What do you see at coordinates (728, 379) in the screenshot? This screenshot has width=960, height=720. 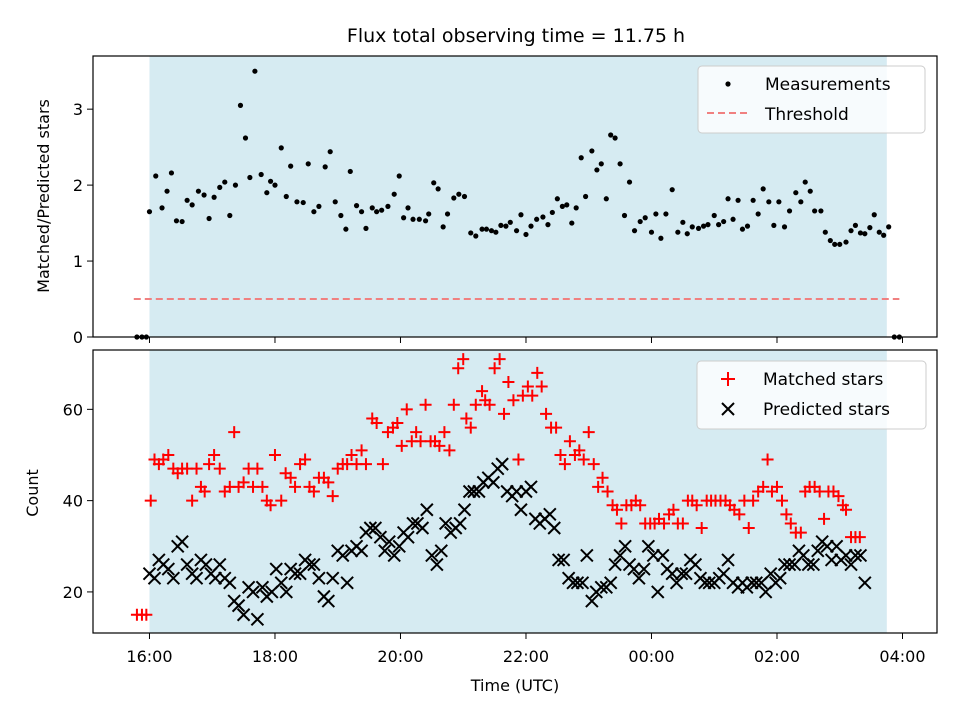 I see `matched-legend-marker` at bounding box center [728, 379].